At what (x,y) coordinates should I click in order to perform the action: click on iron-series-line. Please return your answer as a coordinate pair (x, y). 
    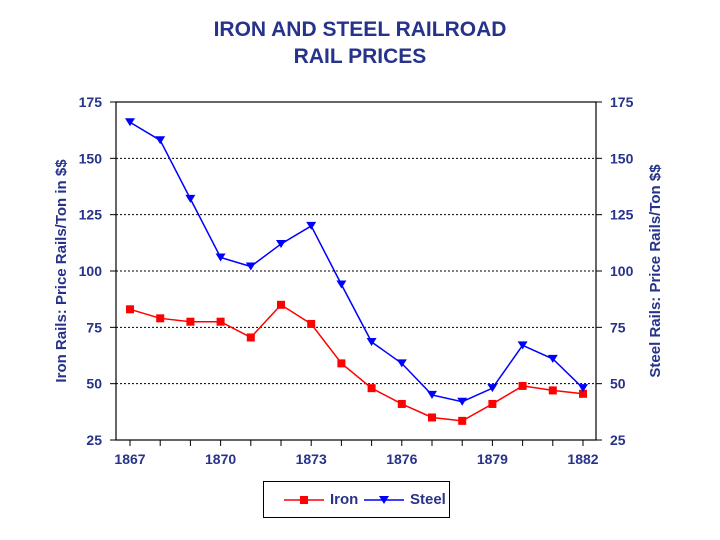
    Looking at the image, I should click on (356, 362).